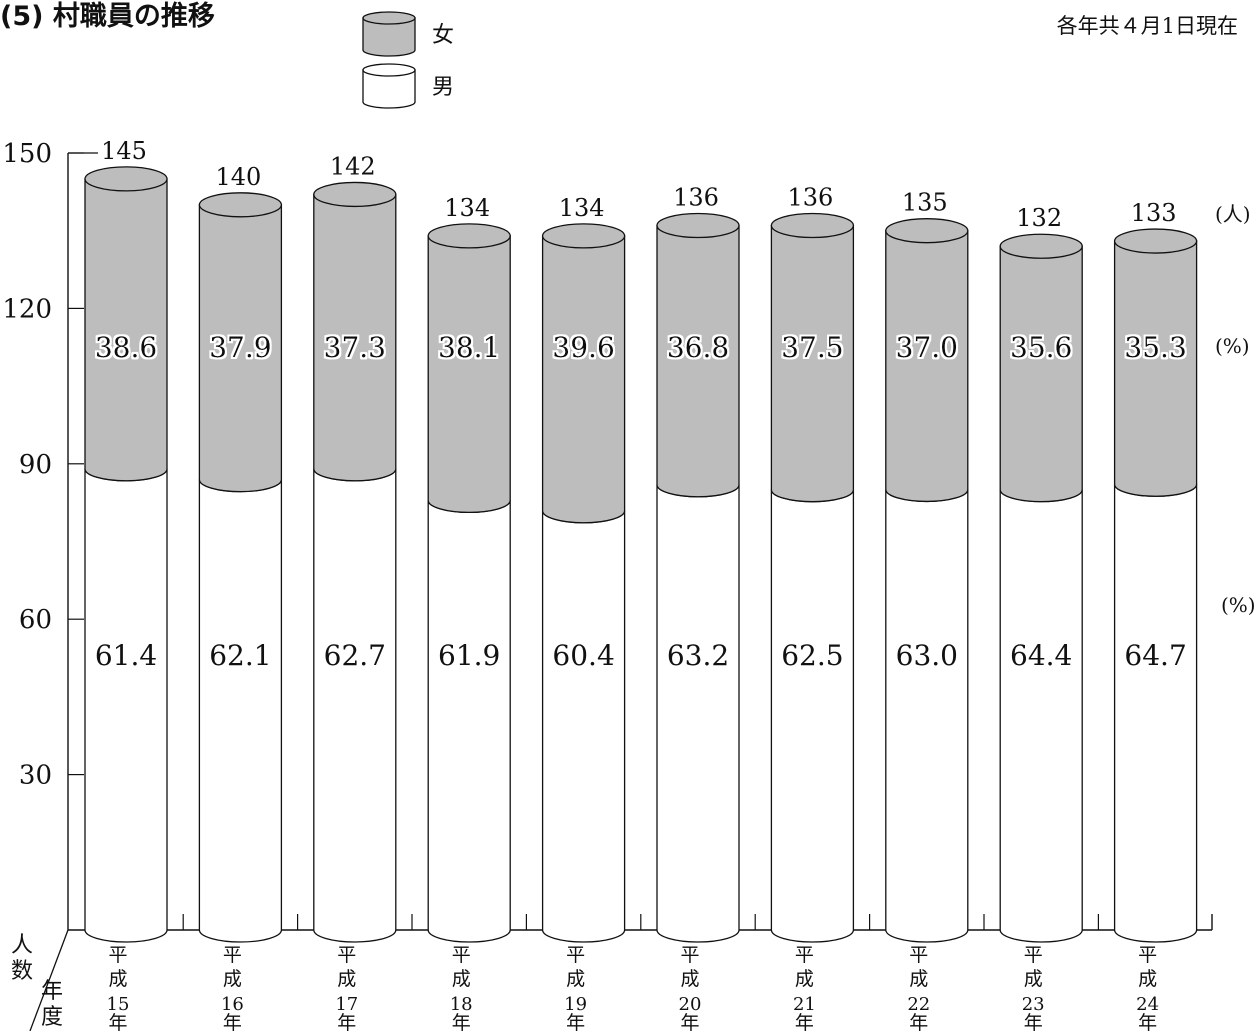  Describe the element at coordinates (124, 151) in the screenshot. I see `total-label: 145` at that location.